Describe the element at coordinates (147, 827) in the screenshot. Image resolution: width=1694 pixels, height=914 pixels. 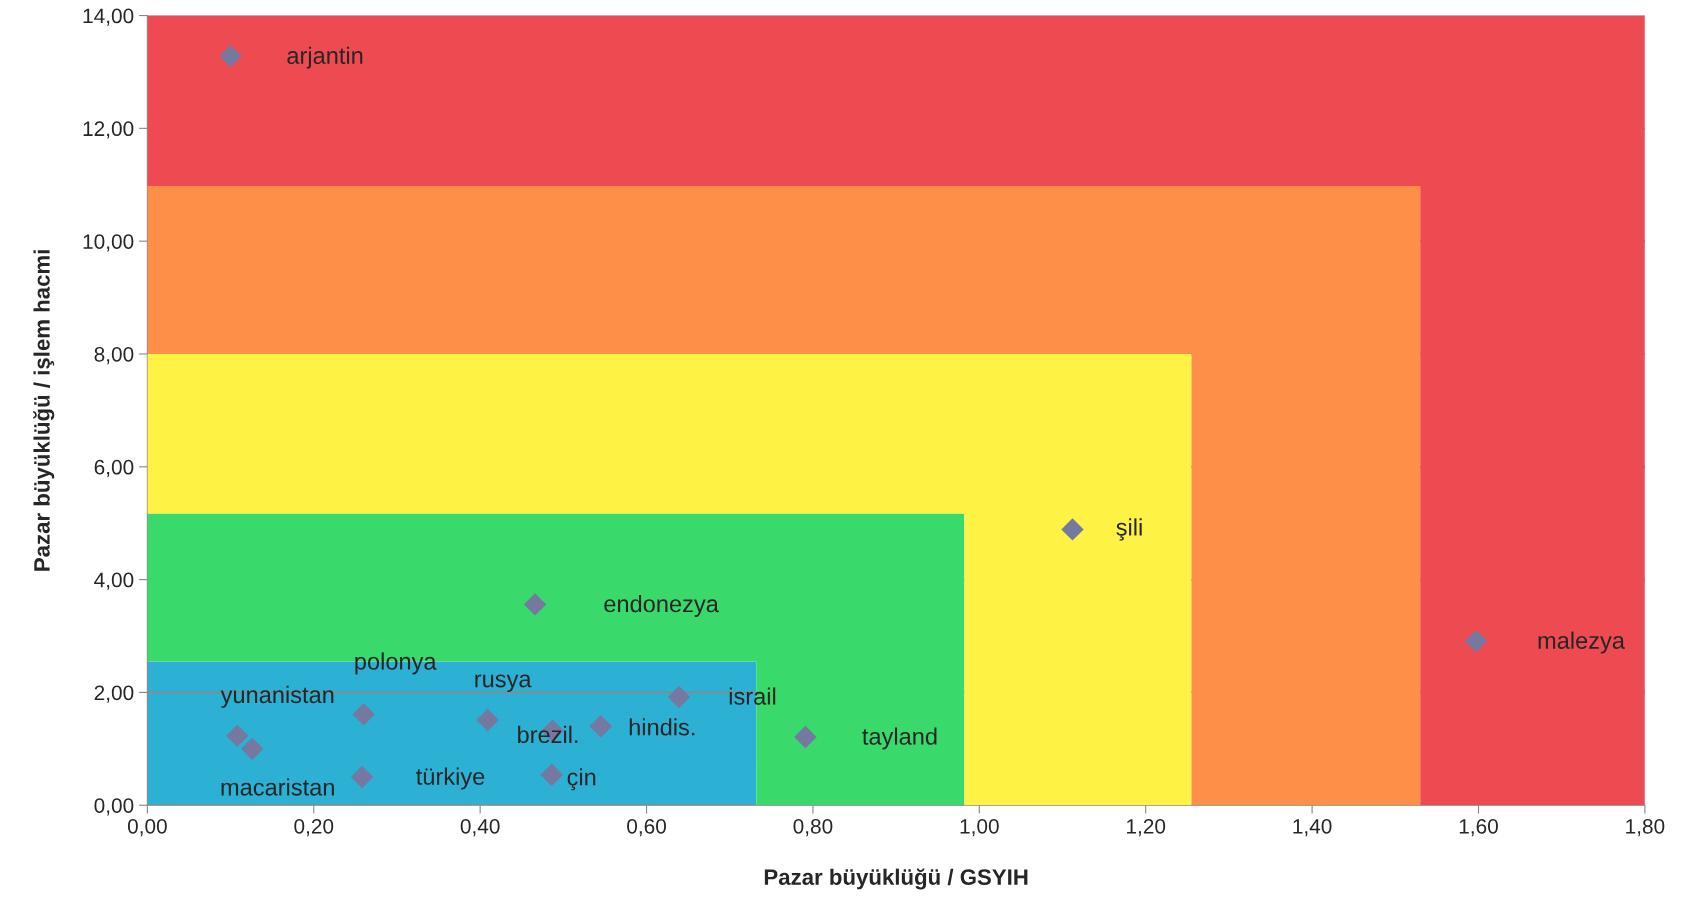
I see `x-tick-label: 0,00` at that location.